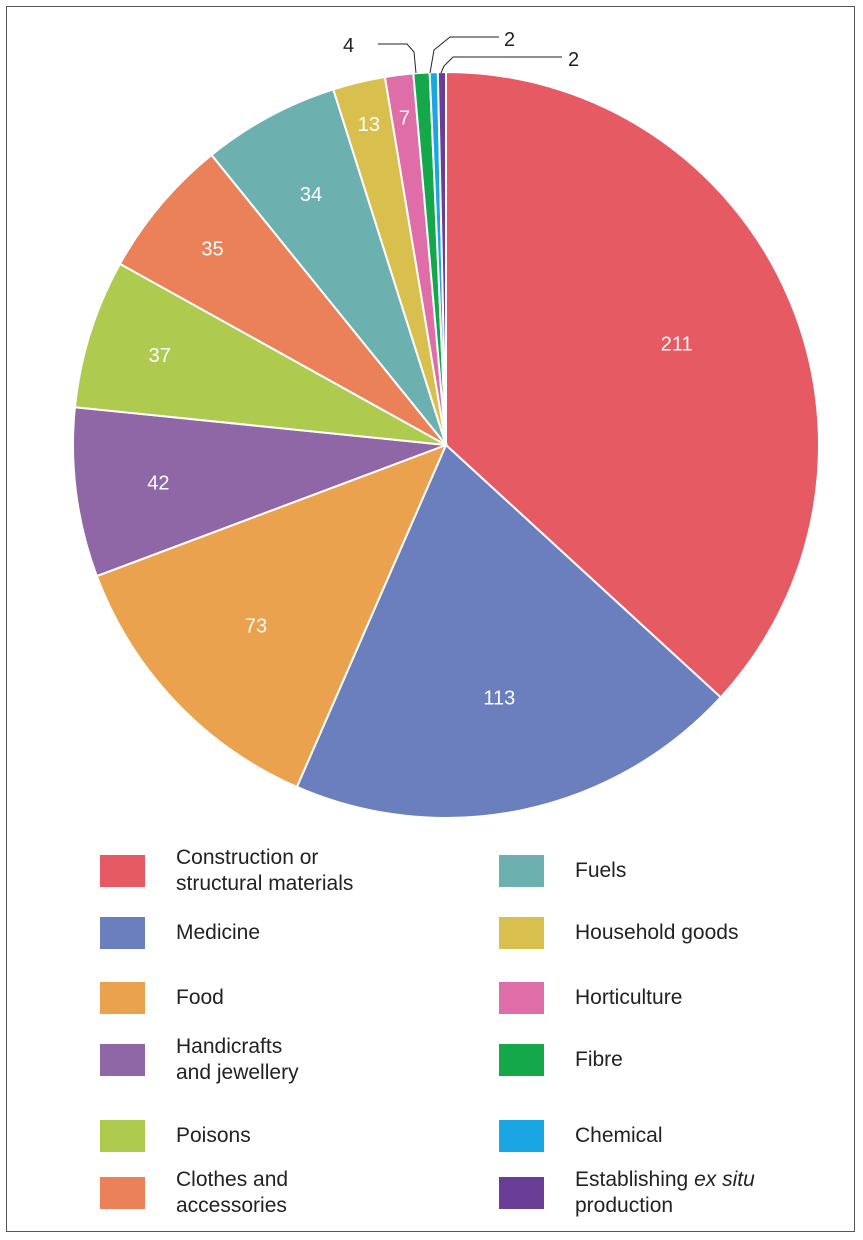 This screenshot has height=1240, width=863. I want to click on legend-label-line: Construction or, so click(264, 858).